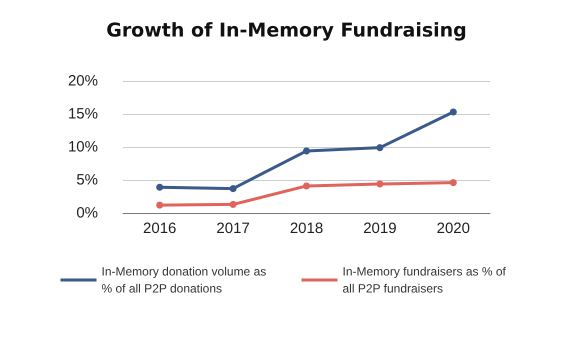  What do you see at coordinates (87, 180) in the screenshot?
I see `y-tick-label: 5%` at bounding box center [87, 180].